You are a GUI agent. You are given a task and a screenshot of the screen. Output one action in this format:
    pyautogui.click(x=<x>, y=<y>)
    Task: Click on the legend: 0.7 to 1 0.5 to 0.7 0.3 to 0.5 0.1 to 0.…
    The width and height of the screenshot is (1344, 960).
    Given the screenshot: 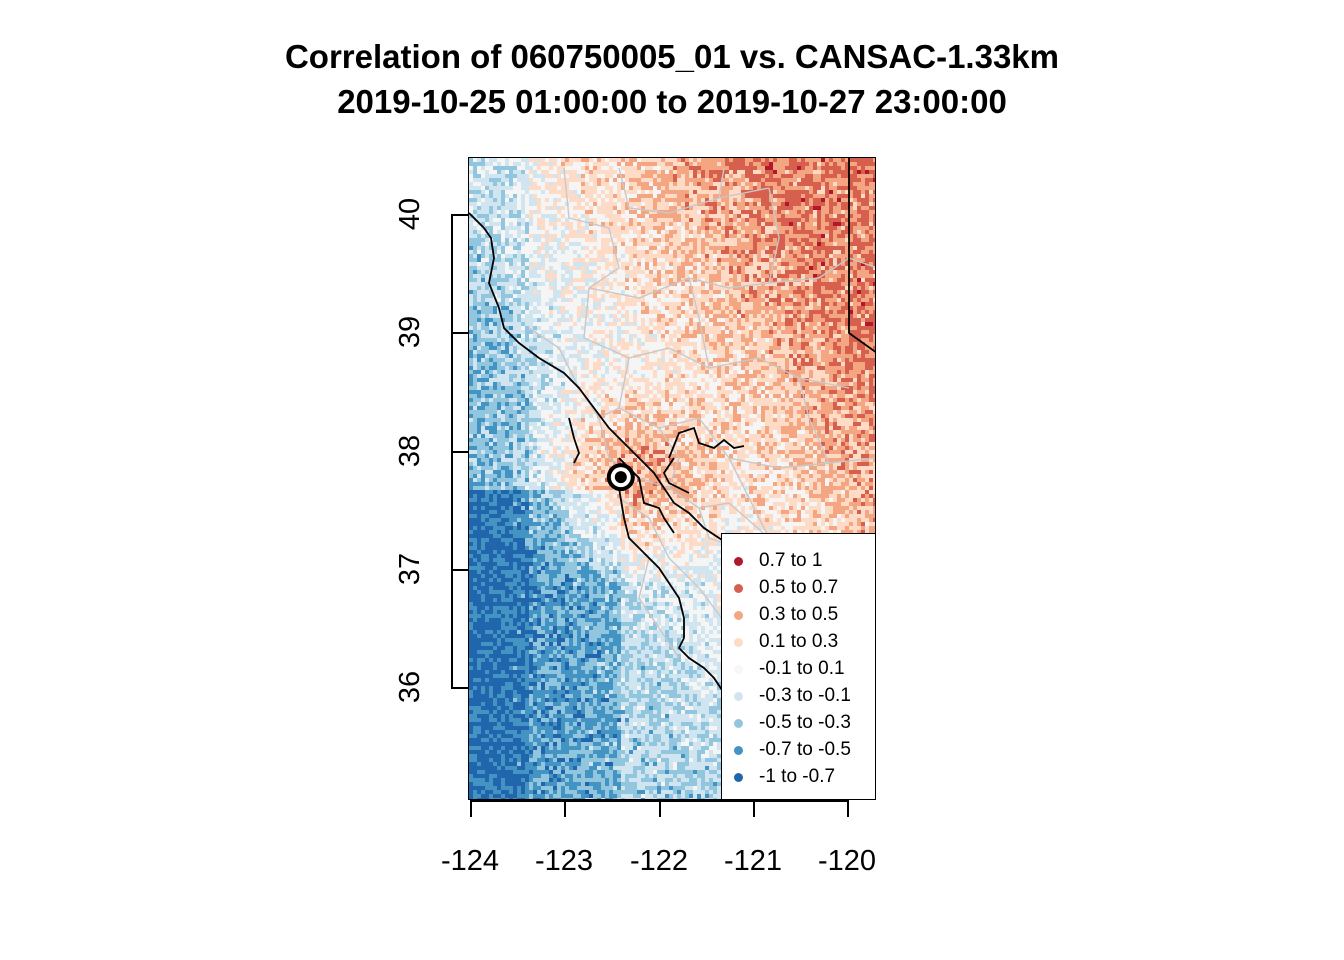 What is the action you would take?
    pyautogui.click(x=798, y=666)
    